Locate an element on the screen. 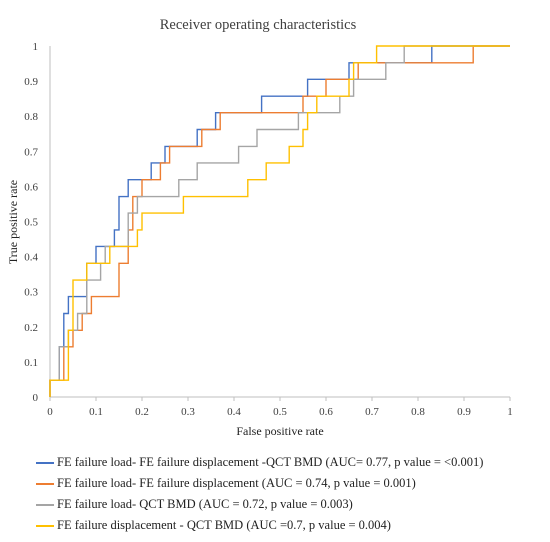 The height and width of the screenshot is (542, 550). x-tick-label: 0.1 is located at coordinates (96, 412).